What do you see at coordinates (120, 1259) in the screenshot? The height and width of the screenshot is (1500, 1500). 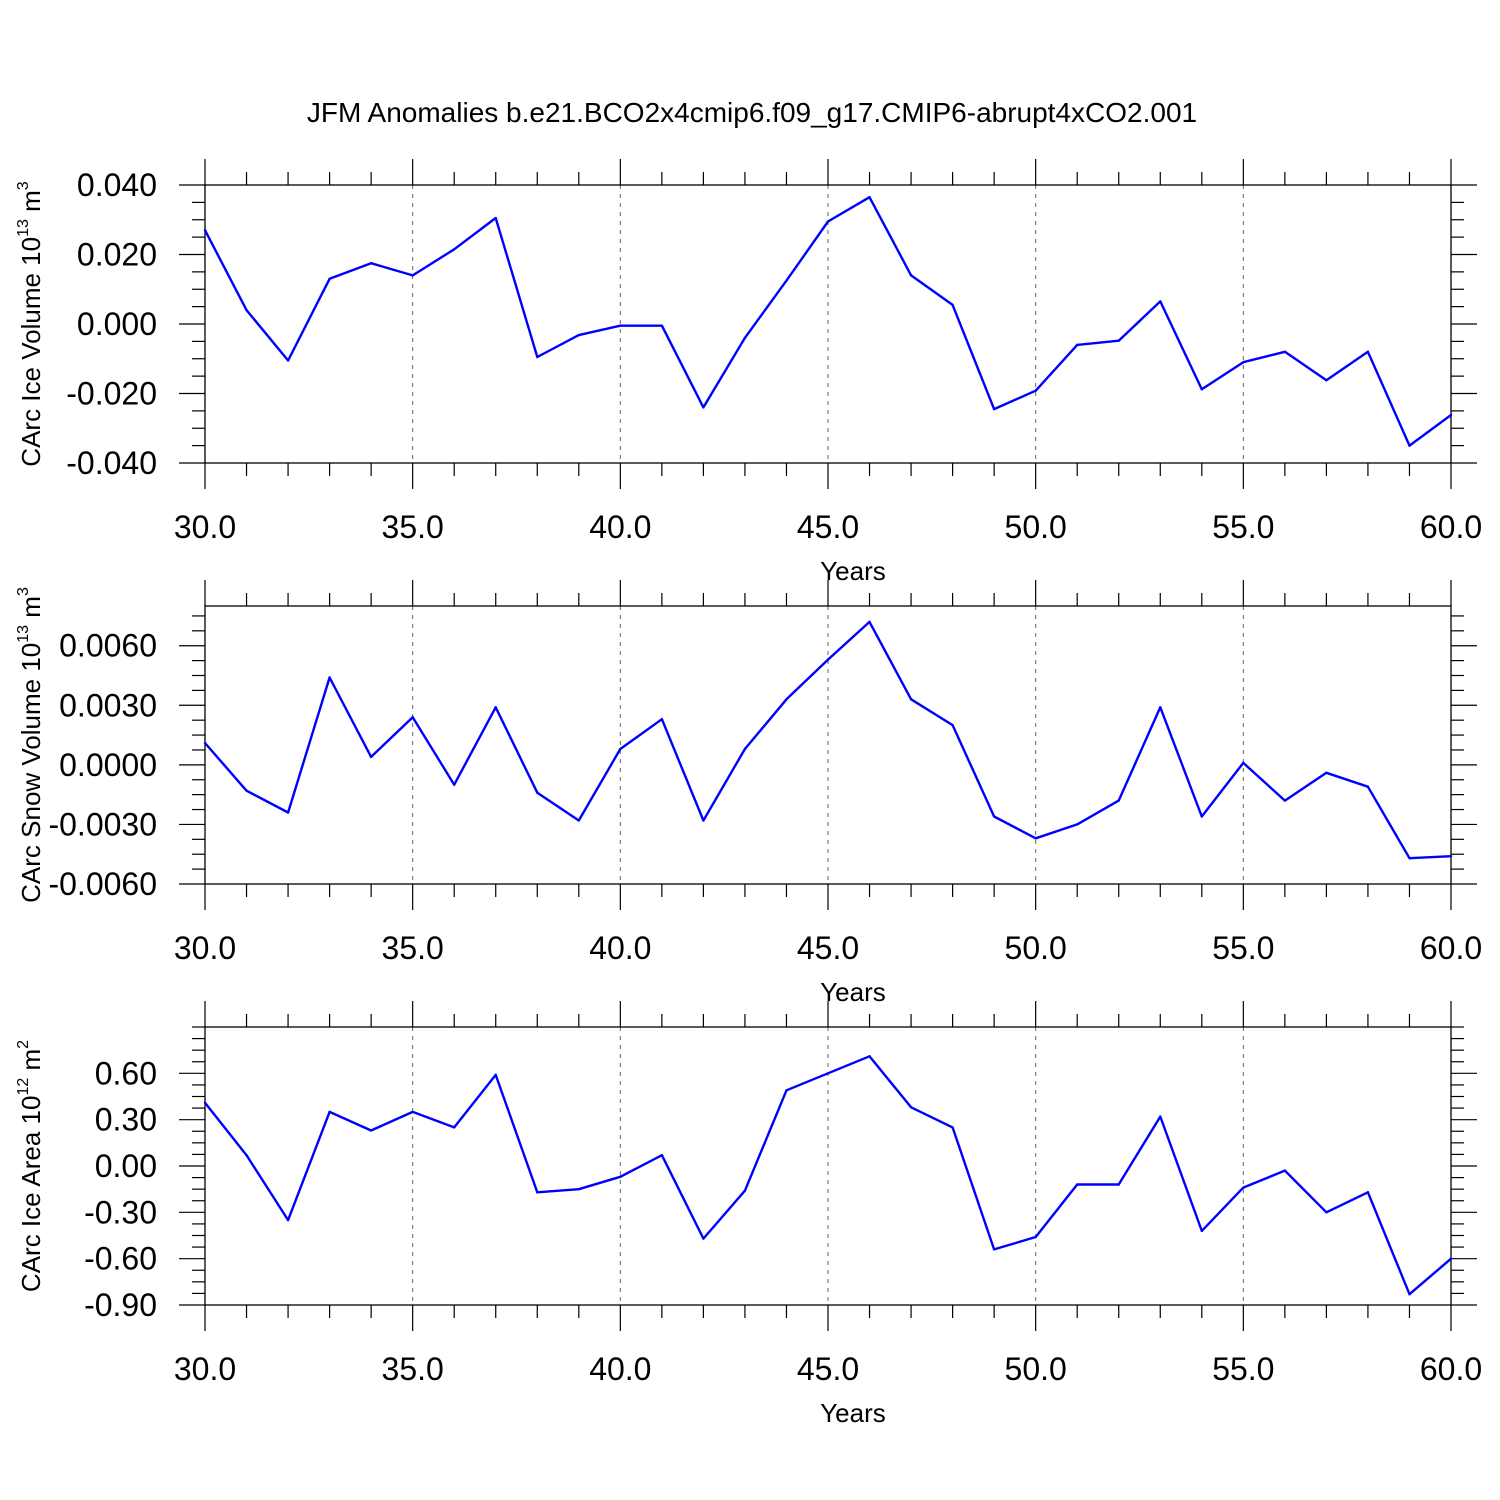 I see `y-tick-label: -0.60` at bounding box center [120, 1259].